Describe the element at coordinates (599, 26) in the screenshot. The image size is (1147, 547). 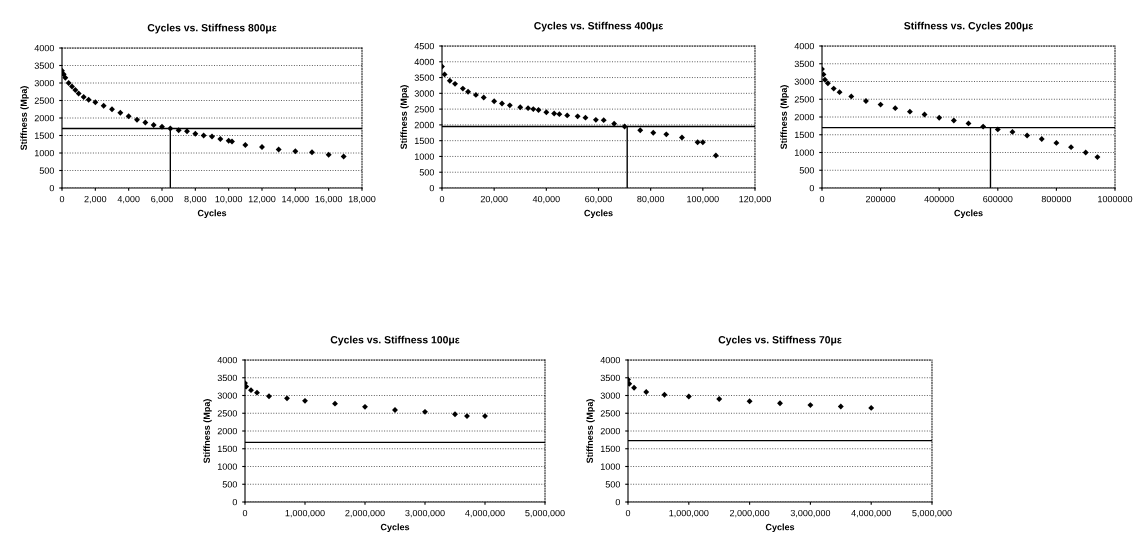
I see `chart-title: Cycles vs. Stiffness 400με` at that location.